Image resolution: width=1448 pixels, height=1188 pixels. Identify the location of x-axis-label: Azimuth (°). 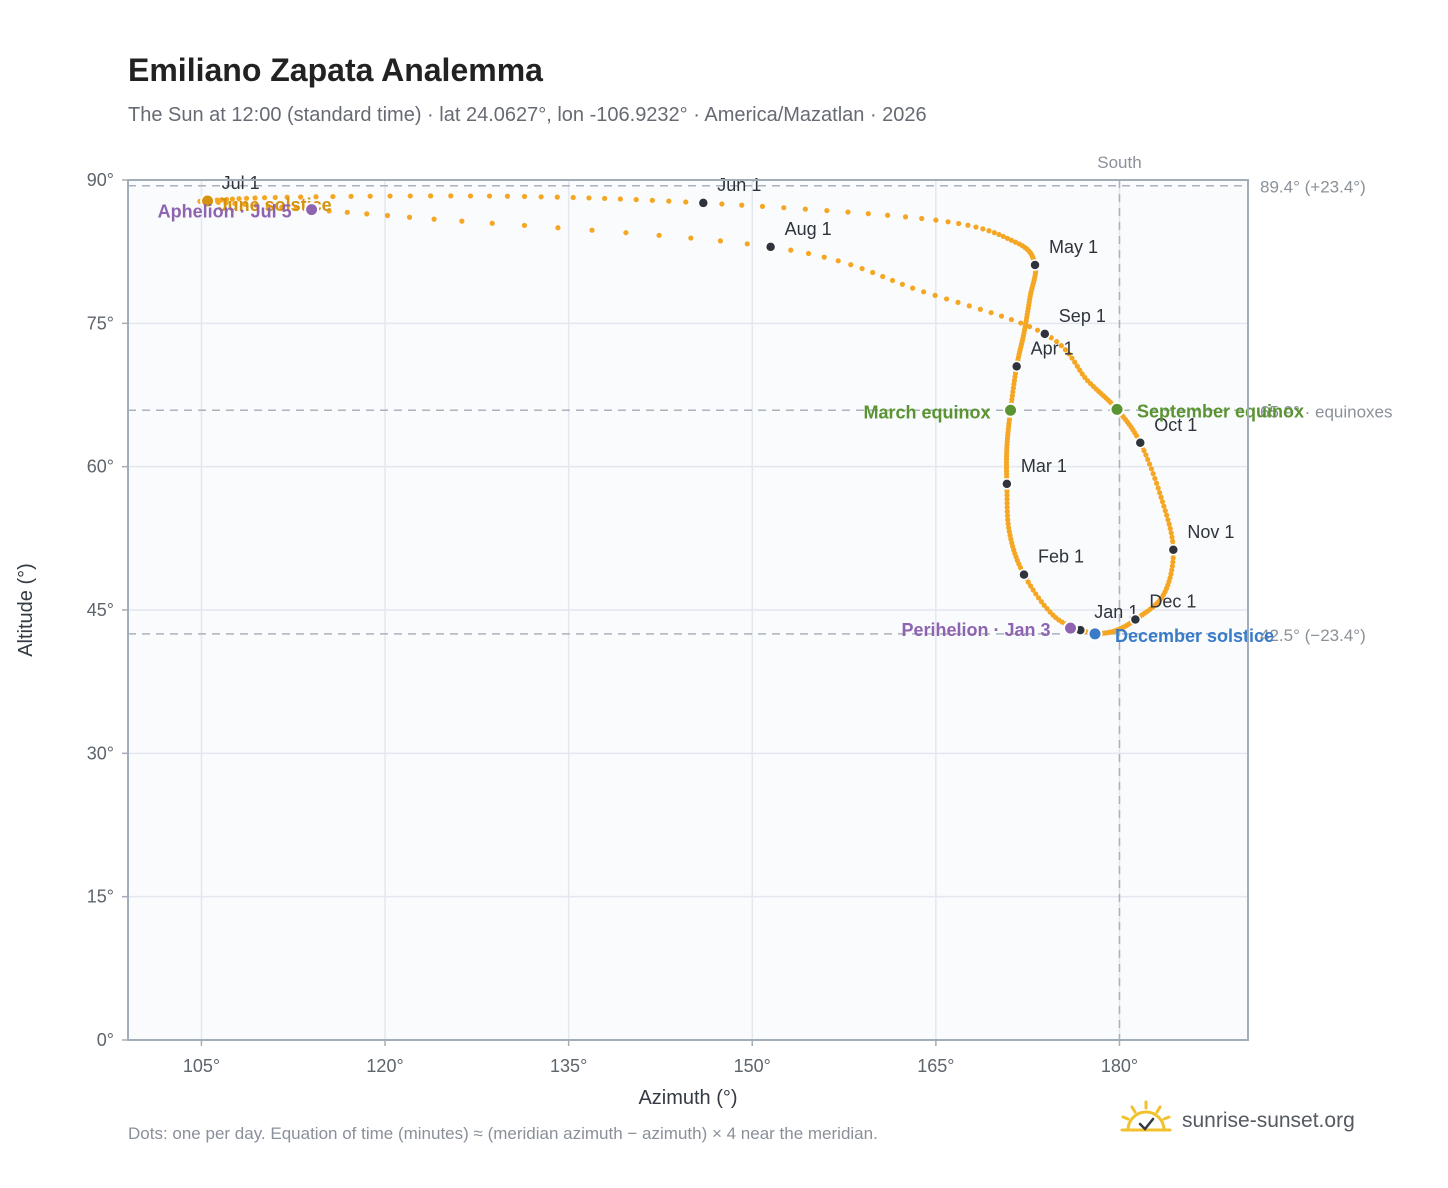
(687, 1098).